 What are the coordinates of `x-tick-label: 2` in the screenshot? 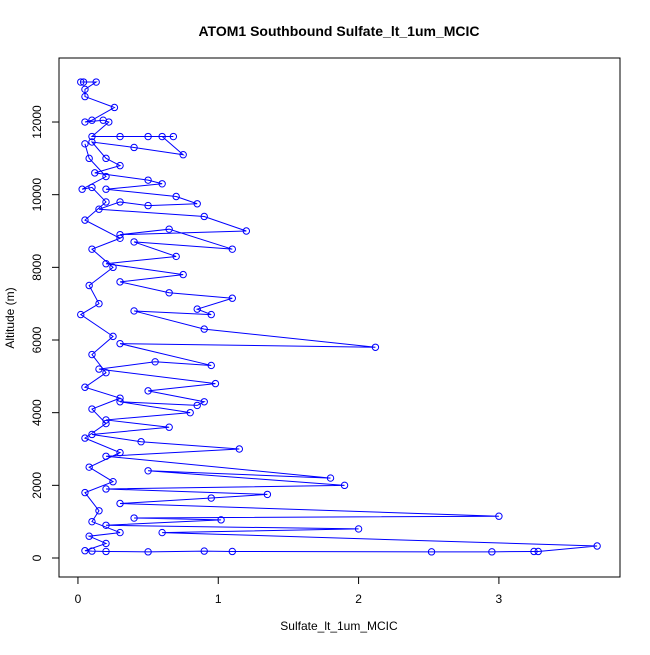 It's located at (358, 599).